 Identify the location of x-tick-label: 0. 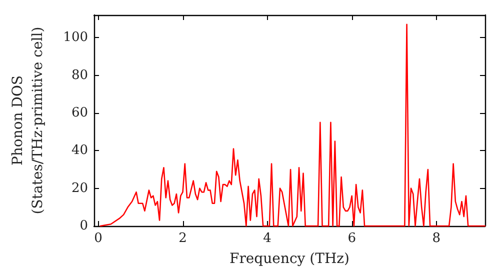
(98, 238).